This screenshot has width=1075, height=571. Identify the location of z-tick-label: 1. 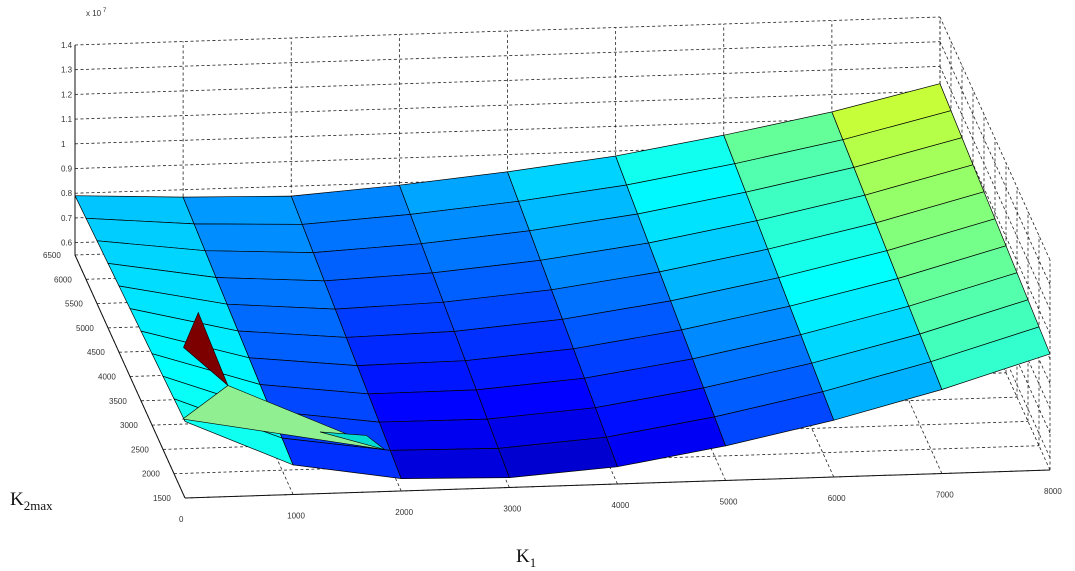
(63, 144).